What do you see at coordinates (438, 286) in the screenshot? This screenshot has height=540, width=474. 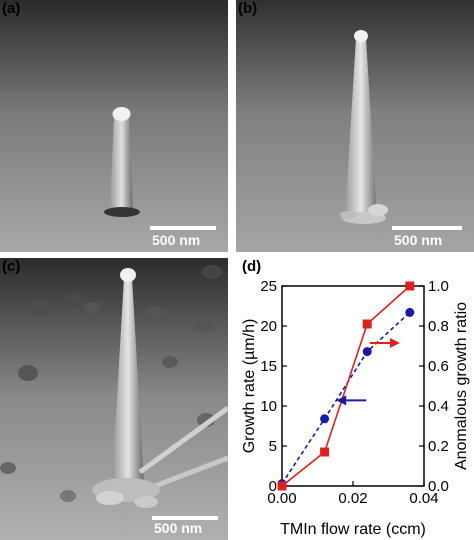 I see `y2-tick-label: 1.0` at bounding box center [438, 286].